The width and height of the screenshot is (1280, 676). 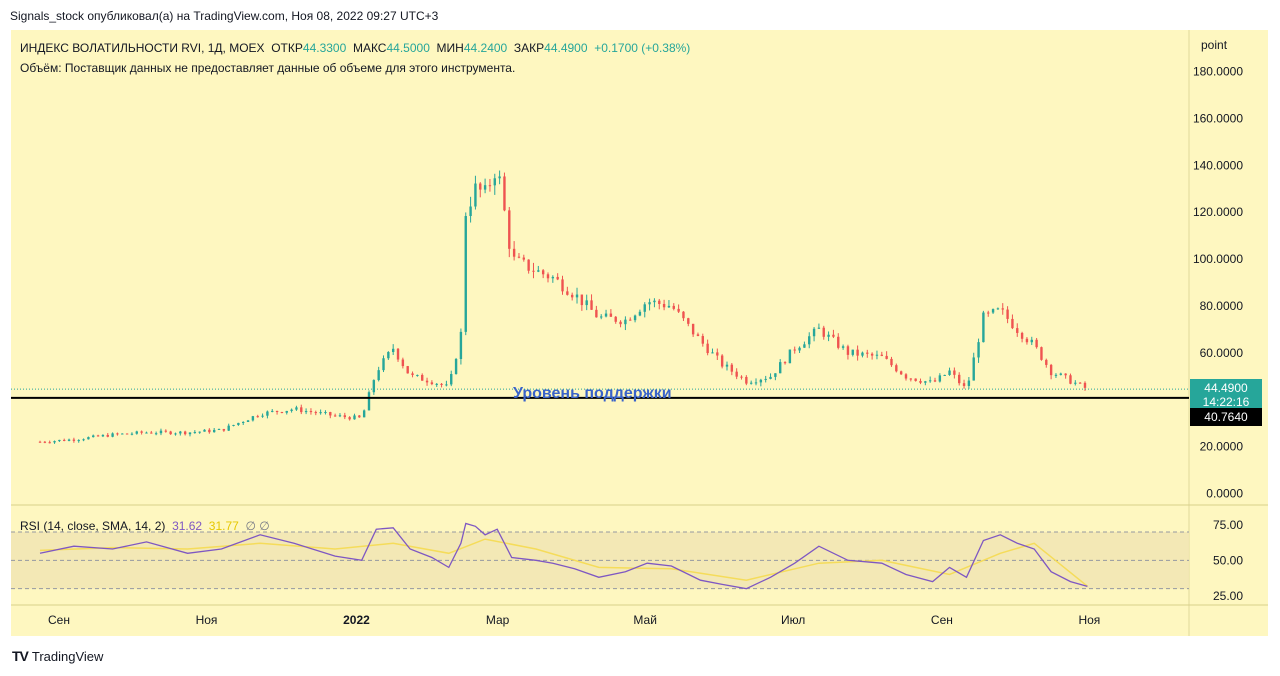 I want to click on time-tick-label: Мар, so click(x=498, y=620).